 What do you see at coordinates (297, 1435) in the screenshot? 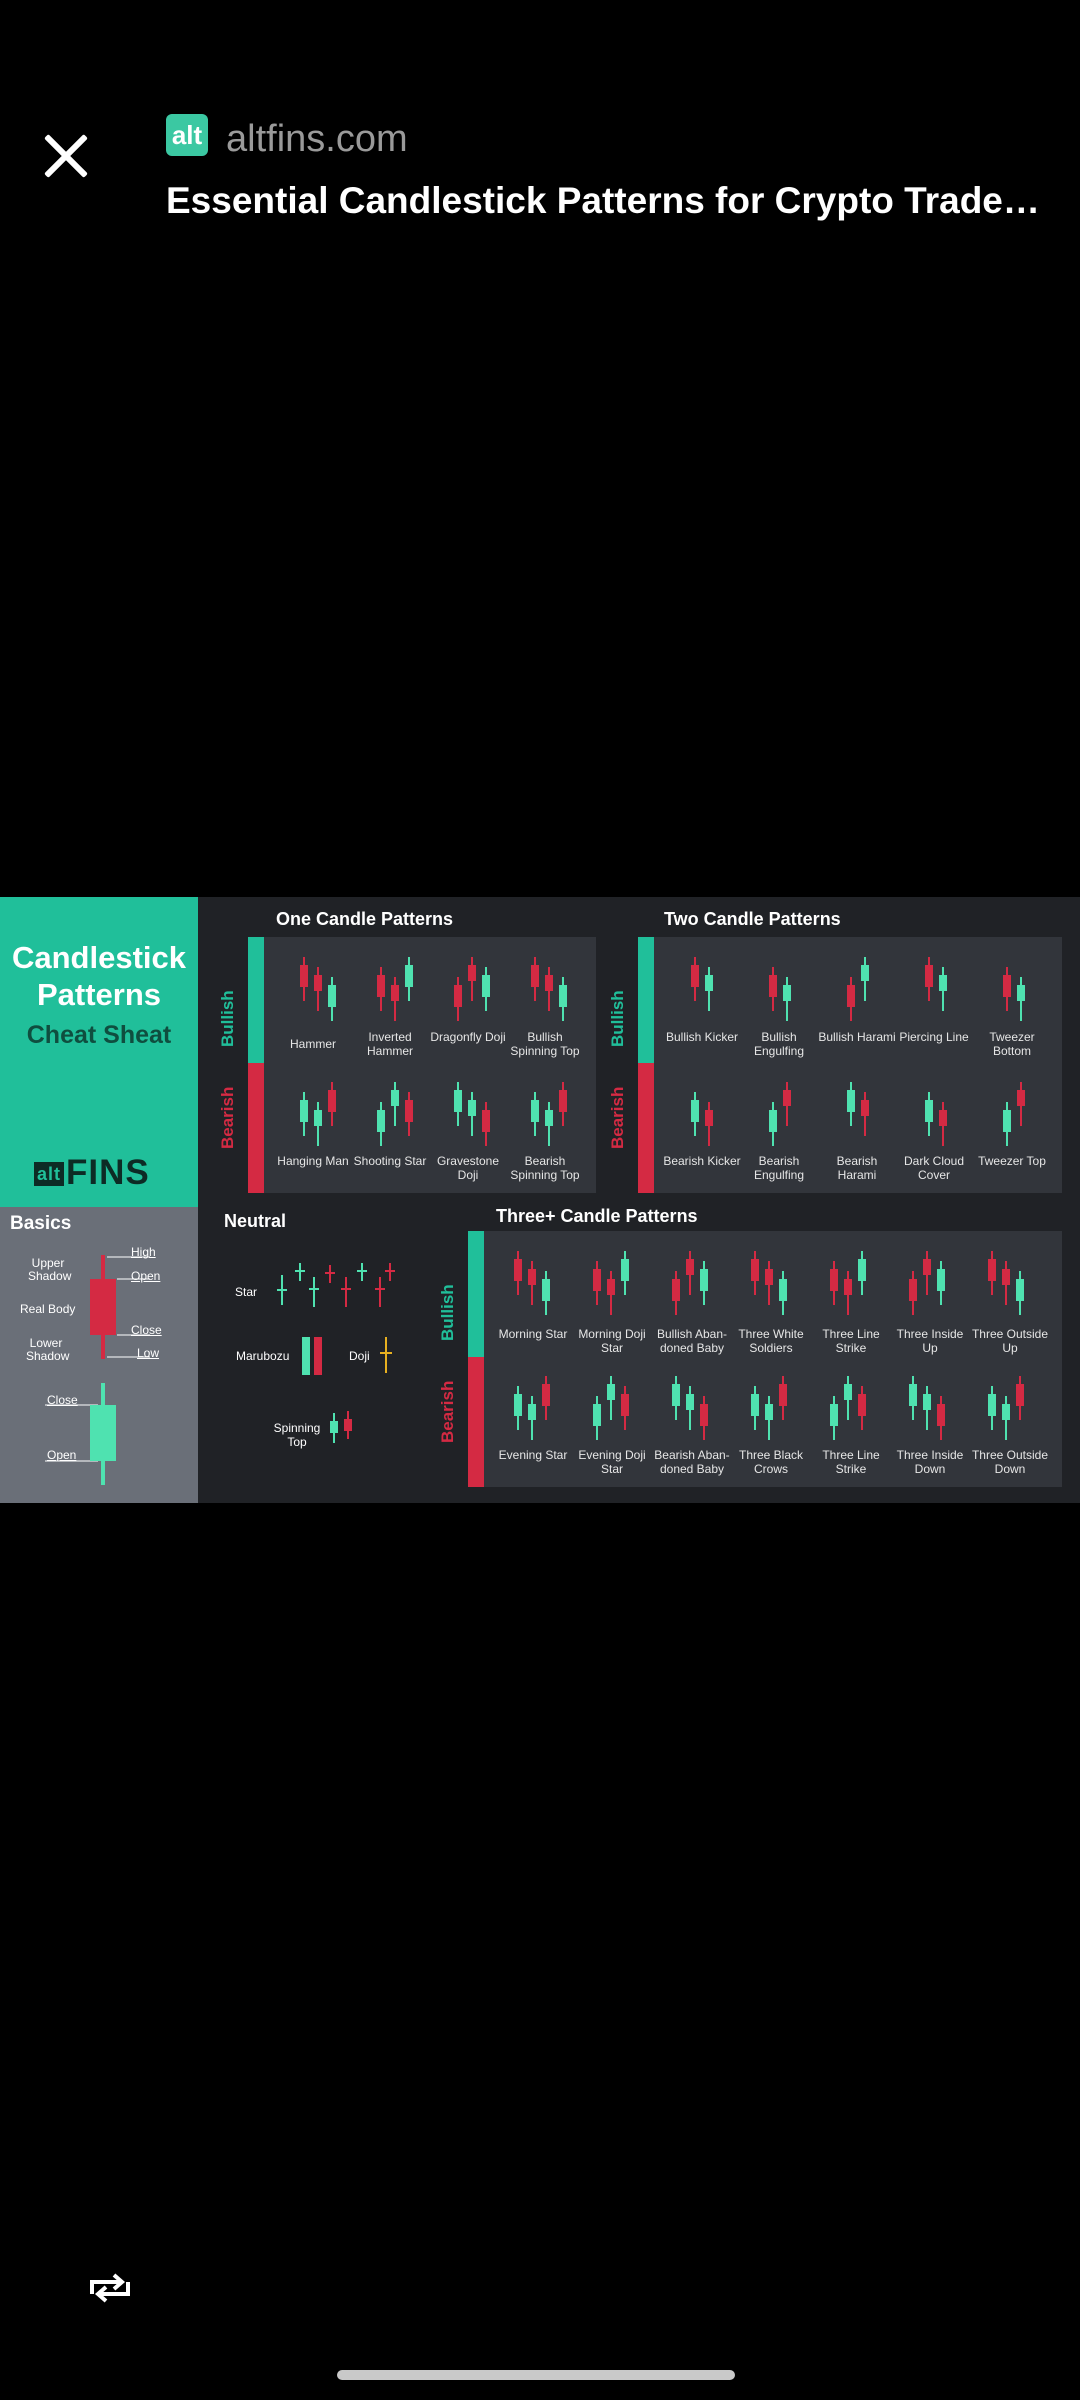
I see `neutral-spinning-top: Spinning Top` at bounding box center [297, 1435].